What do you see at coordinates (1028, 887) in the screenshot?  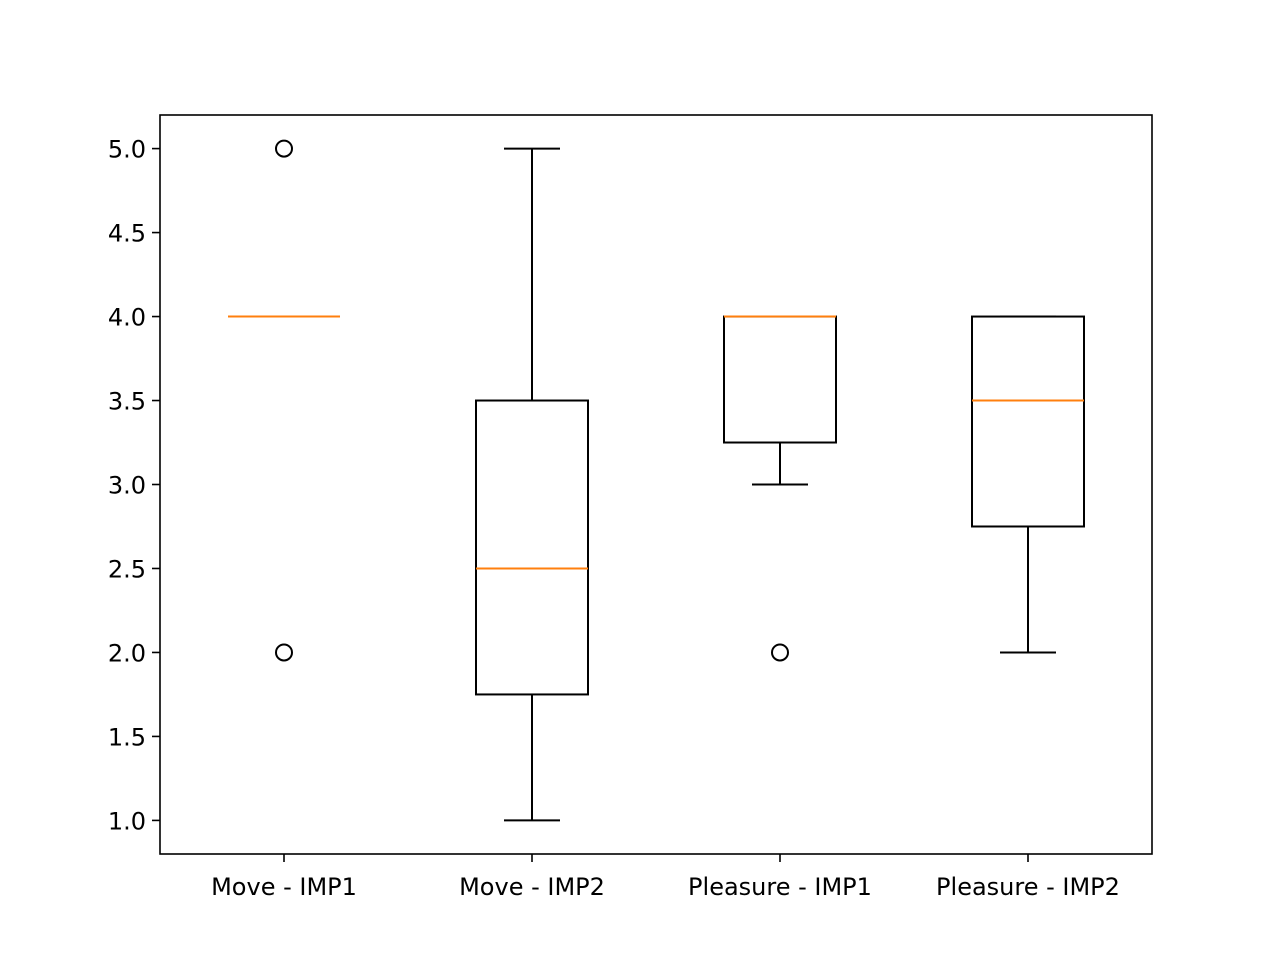 I see `x-tick-label: Pleasure - IMP2` at bounding box center [1028, 887].